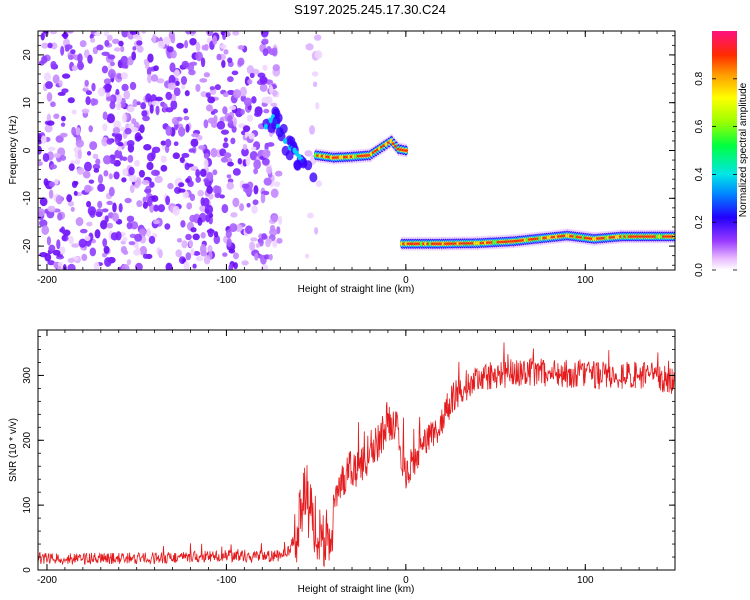 Image resolution: width=750 pixels, height=600 pixels. Describe the element at coordinates (699, 222) in the screenshot. I see `colorbar-tick-label: 0.2` at that location.